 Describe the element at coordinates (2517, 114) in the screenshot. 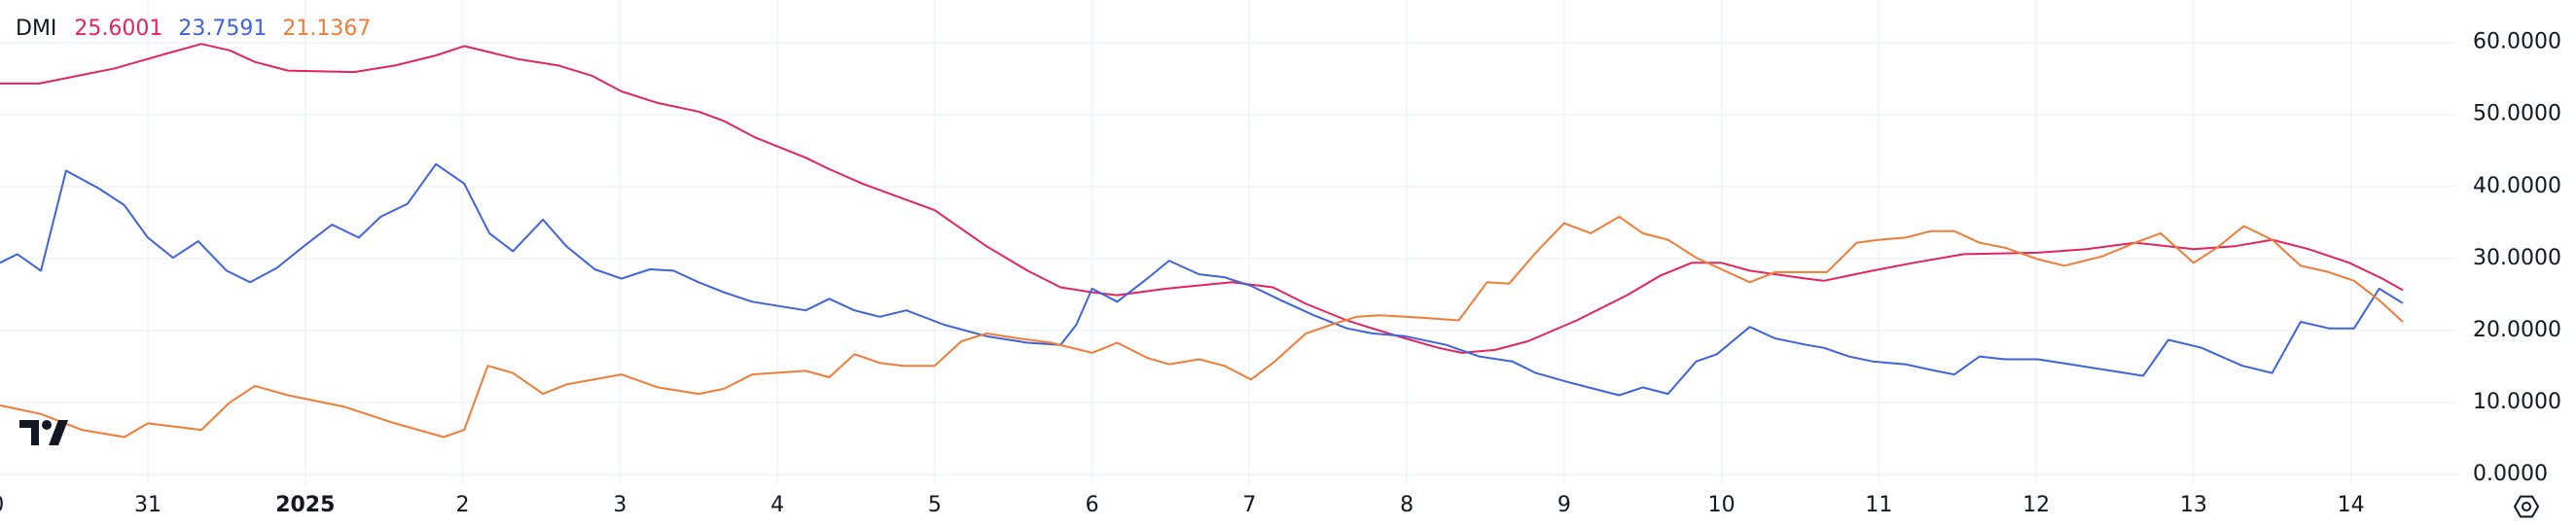

I see `y-tick-label: 50.0000` at that location.